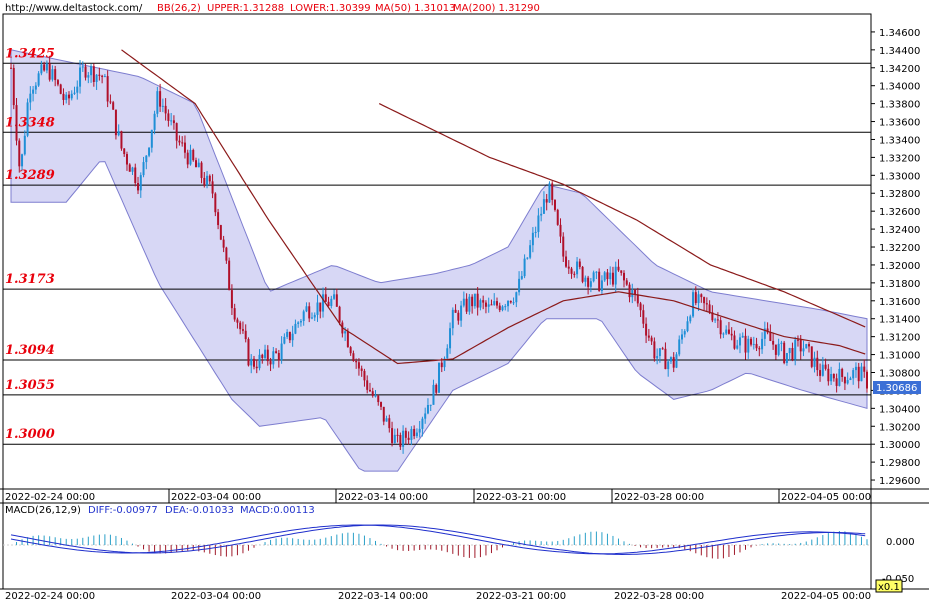 The image size is (929, 607). What do you see at coordinates (899, 69) in the screenshot?
I see `y-tick-label: 1.34200` at bounding box center [899, 69].